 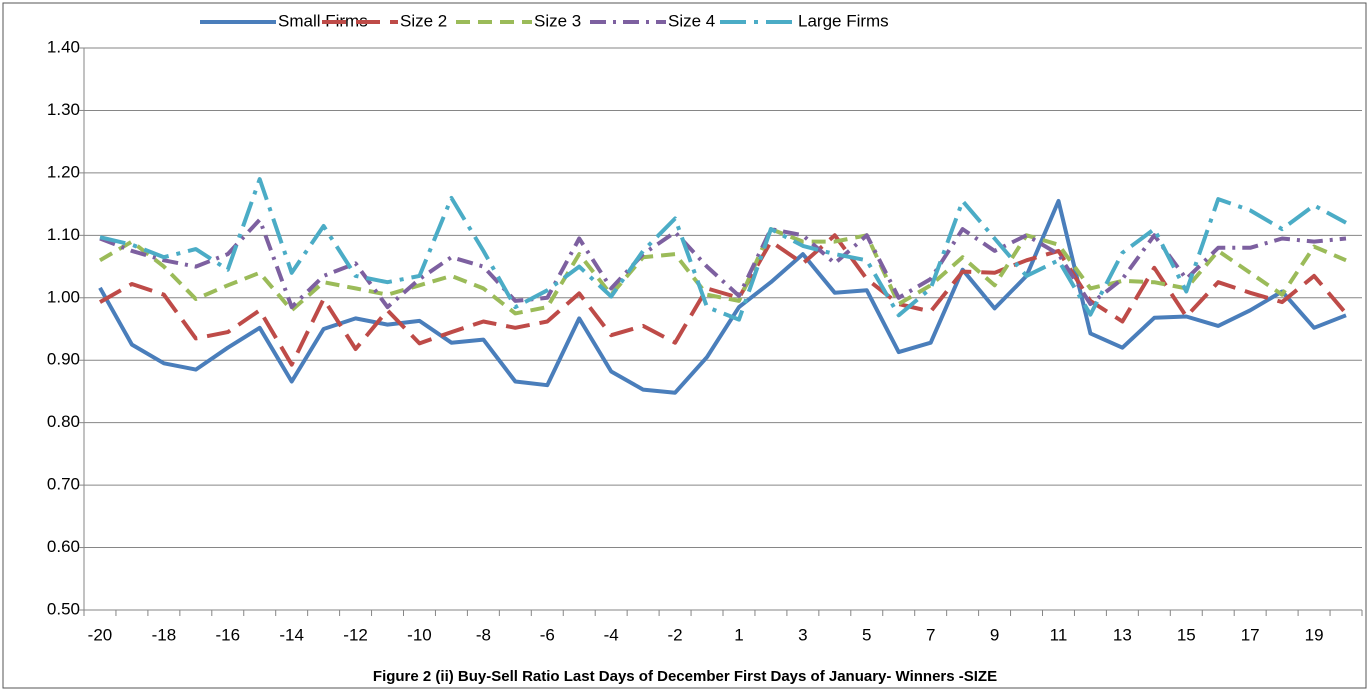 What do you see at coordinates (63, 484) in the screenshot?
I see `y-tick-label: 0.70` at bounding box center [63, 484].